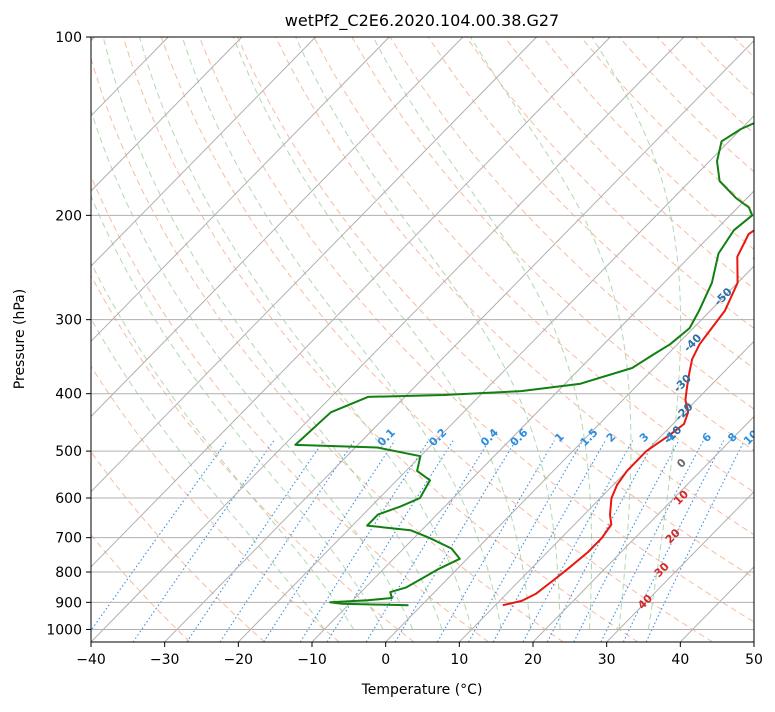 Image resolution: width=775 pixels, height=712 pixels. Describe the element at coordinates (422, 690) in the screenshot. I see `x-axis-label: Temperature (°C)` at that location.